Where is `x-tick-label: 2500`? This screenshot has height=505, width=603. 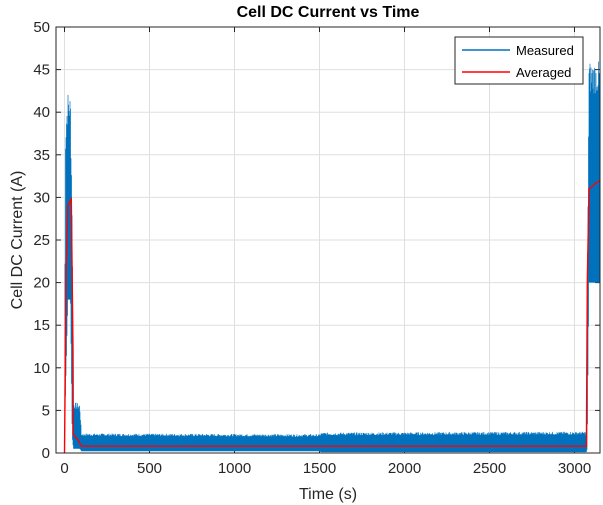
x-tick-label: 2500 is located at coordinates (489, 468).